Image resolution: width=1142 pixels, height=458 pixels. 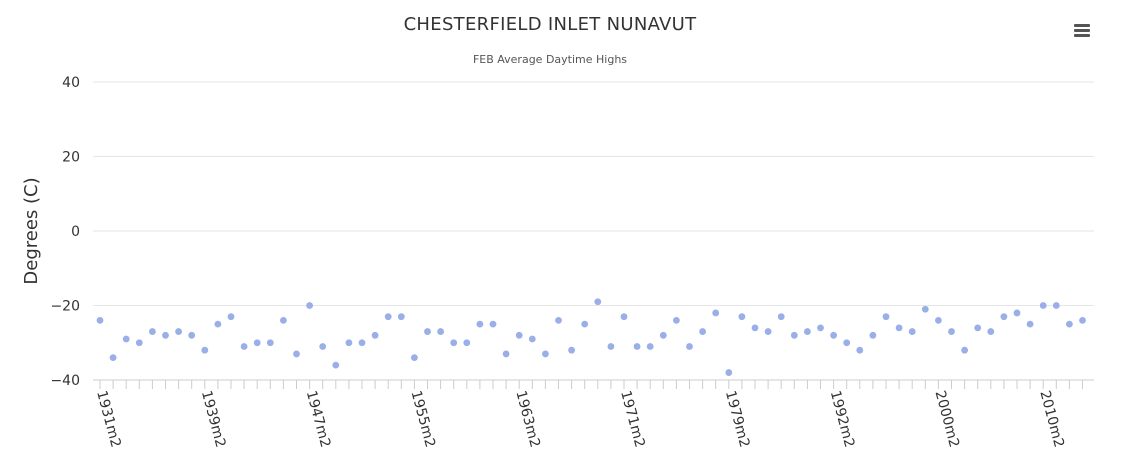 What do you see at coordinates (75, 232) in the screenshot?
I see `y-tick-label: 0` at bounding box center [75, 232].